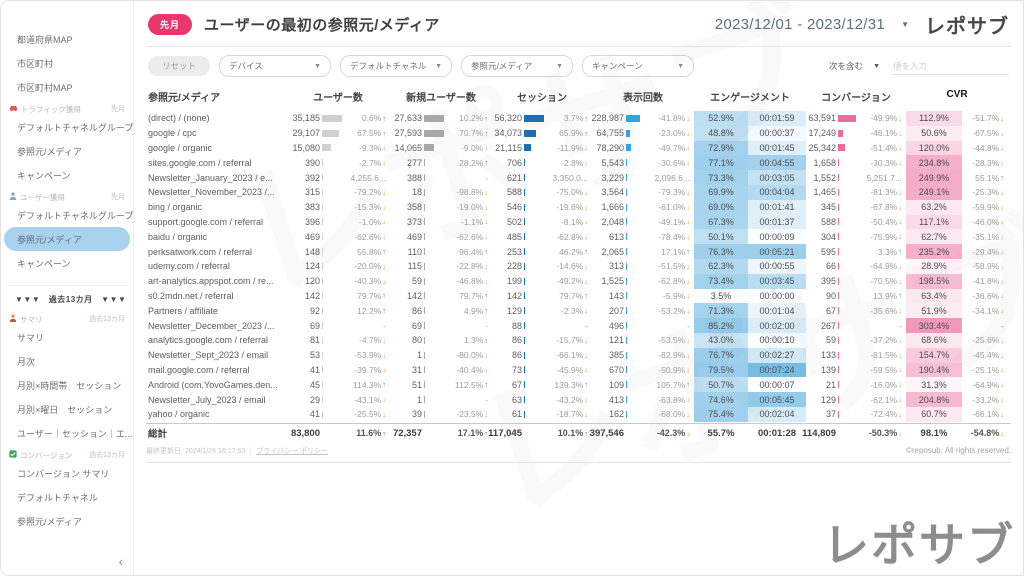 The image size is (1024, 576). I want to click on engagement-time-cell: 00:03:05, so click(777, 177).